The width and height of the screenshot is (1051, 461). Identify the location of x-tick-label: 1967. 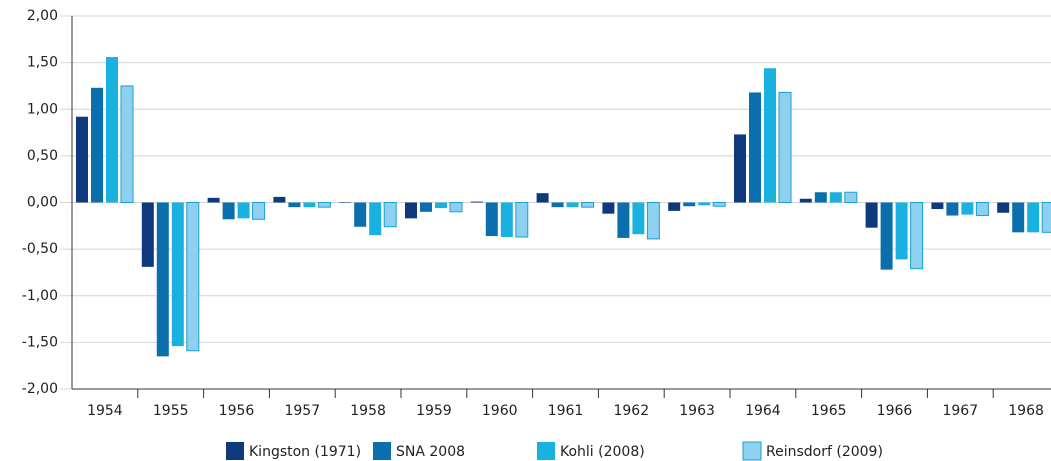
(960, 411).